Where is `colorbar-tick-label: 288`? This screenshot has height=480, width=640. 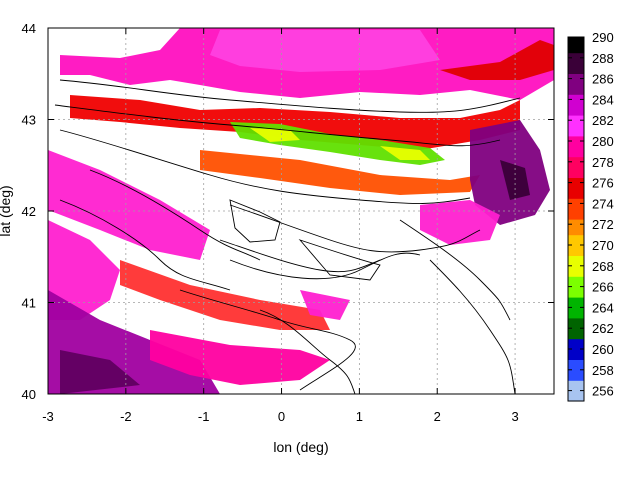
colorbar-tick-label: 288 is located at coordinates (603, 58).